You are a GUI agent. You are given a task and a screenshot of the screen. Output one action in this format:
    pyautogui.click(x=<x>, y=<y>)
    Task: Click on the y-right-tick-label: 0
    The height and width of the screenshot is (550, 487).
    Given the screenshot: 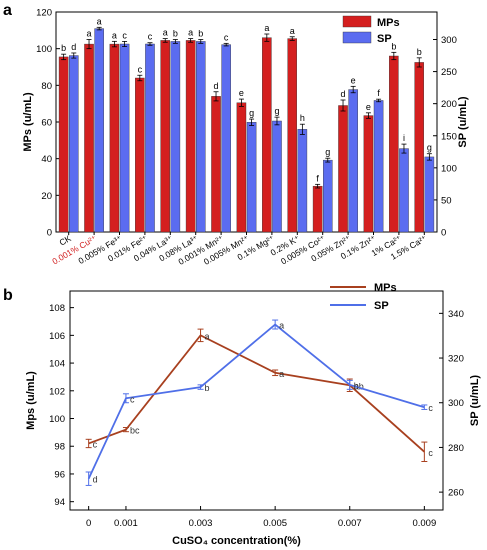 What is the action you would take?
    pyautogui.click(x=443, y=233)
    